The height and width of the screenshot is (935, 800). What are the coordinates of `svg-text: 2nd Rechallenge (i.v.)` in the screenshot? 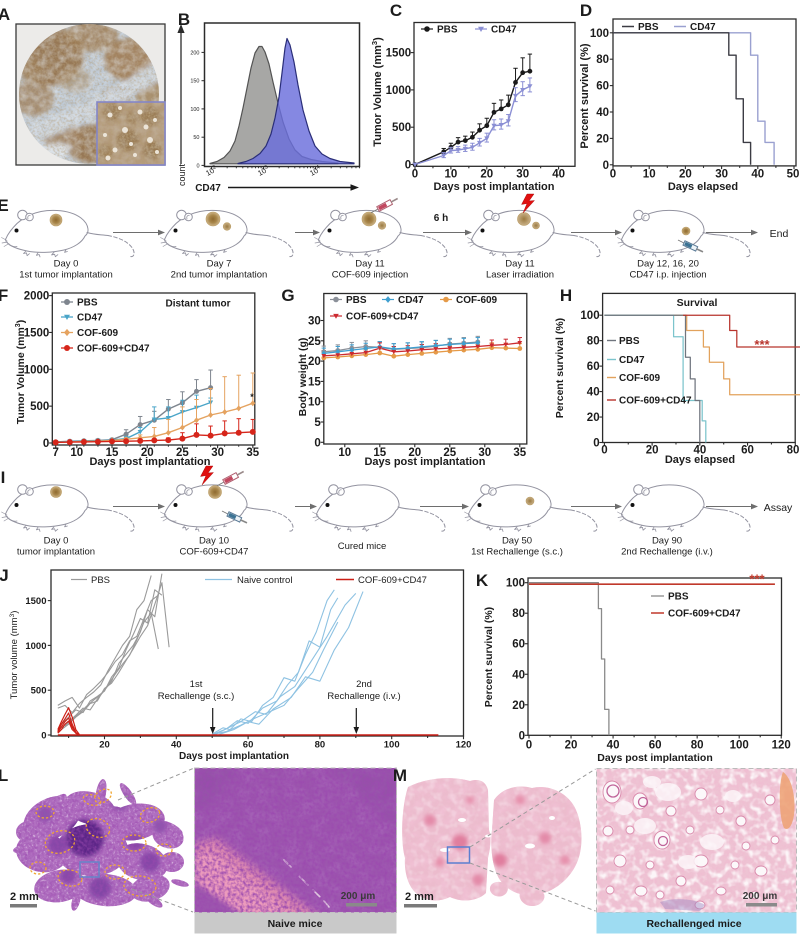 It's located at (667, 552).